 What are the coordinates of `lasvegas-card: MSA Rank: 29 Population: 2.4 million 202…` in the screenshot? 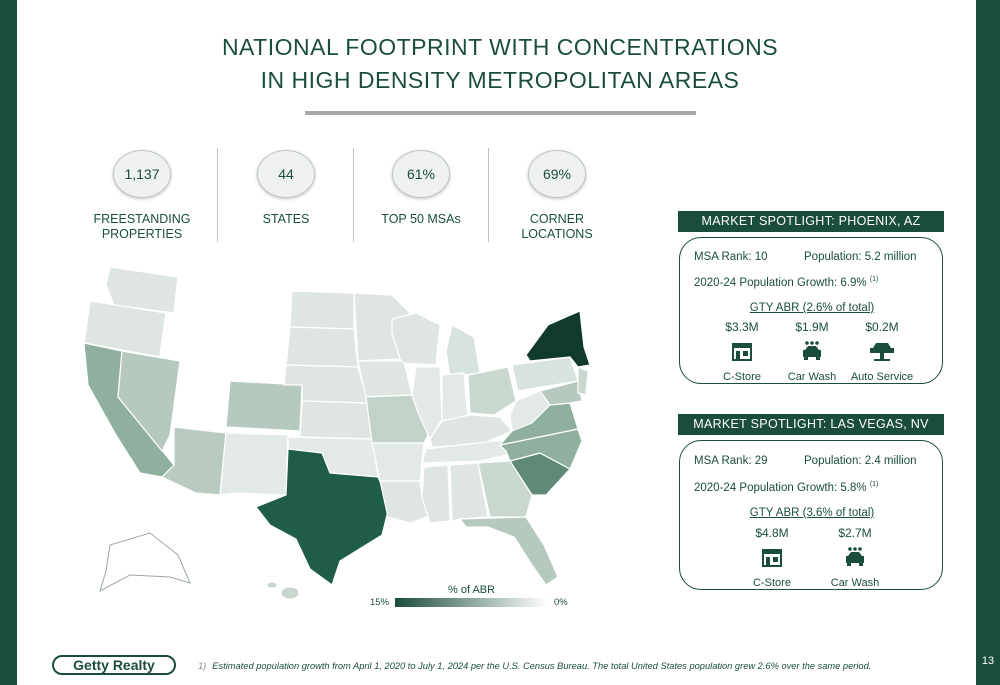 It's located at (811, 515).